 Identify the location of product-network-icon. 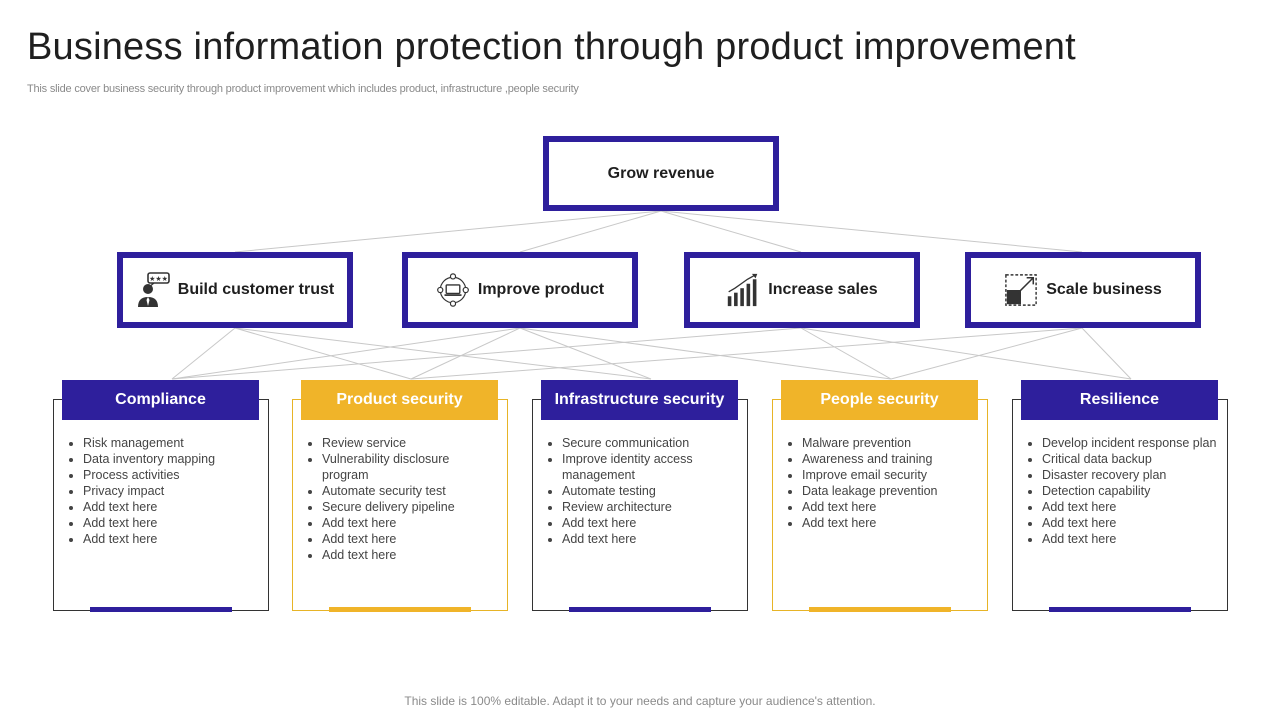
(453, 290).